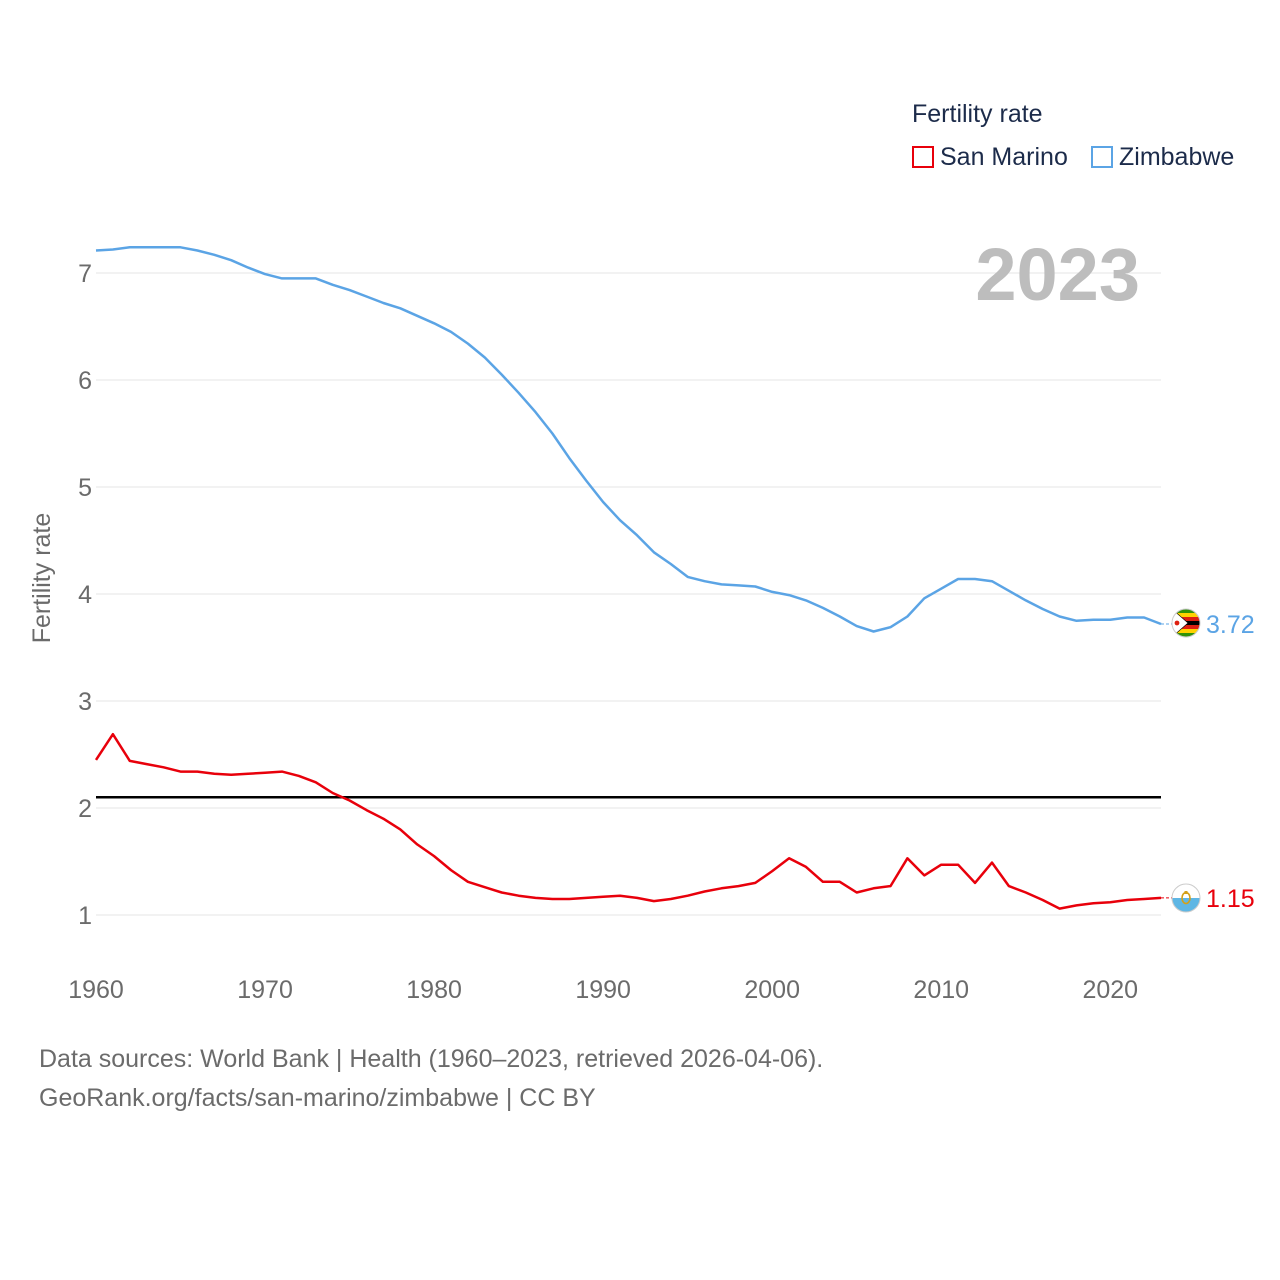 The image size is (1280, 1280). Describe the element at coordinates (85, 702) in the screenshot. I see `y-tick-label: 3` at that location.